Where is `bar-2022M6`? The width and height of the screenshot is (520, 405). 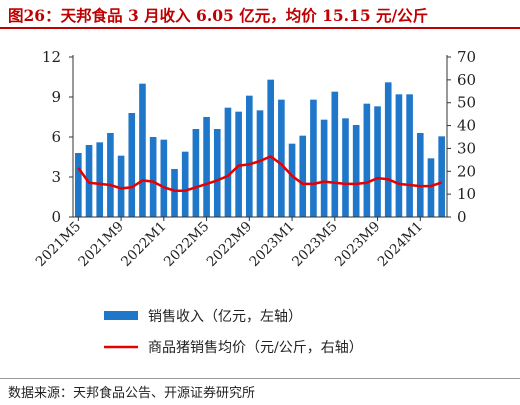
bar-2022M6 is located at coordinates (217, 173).